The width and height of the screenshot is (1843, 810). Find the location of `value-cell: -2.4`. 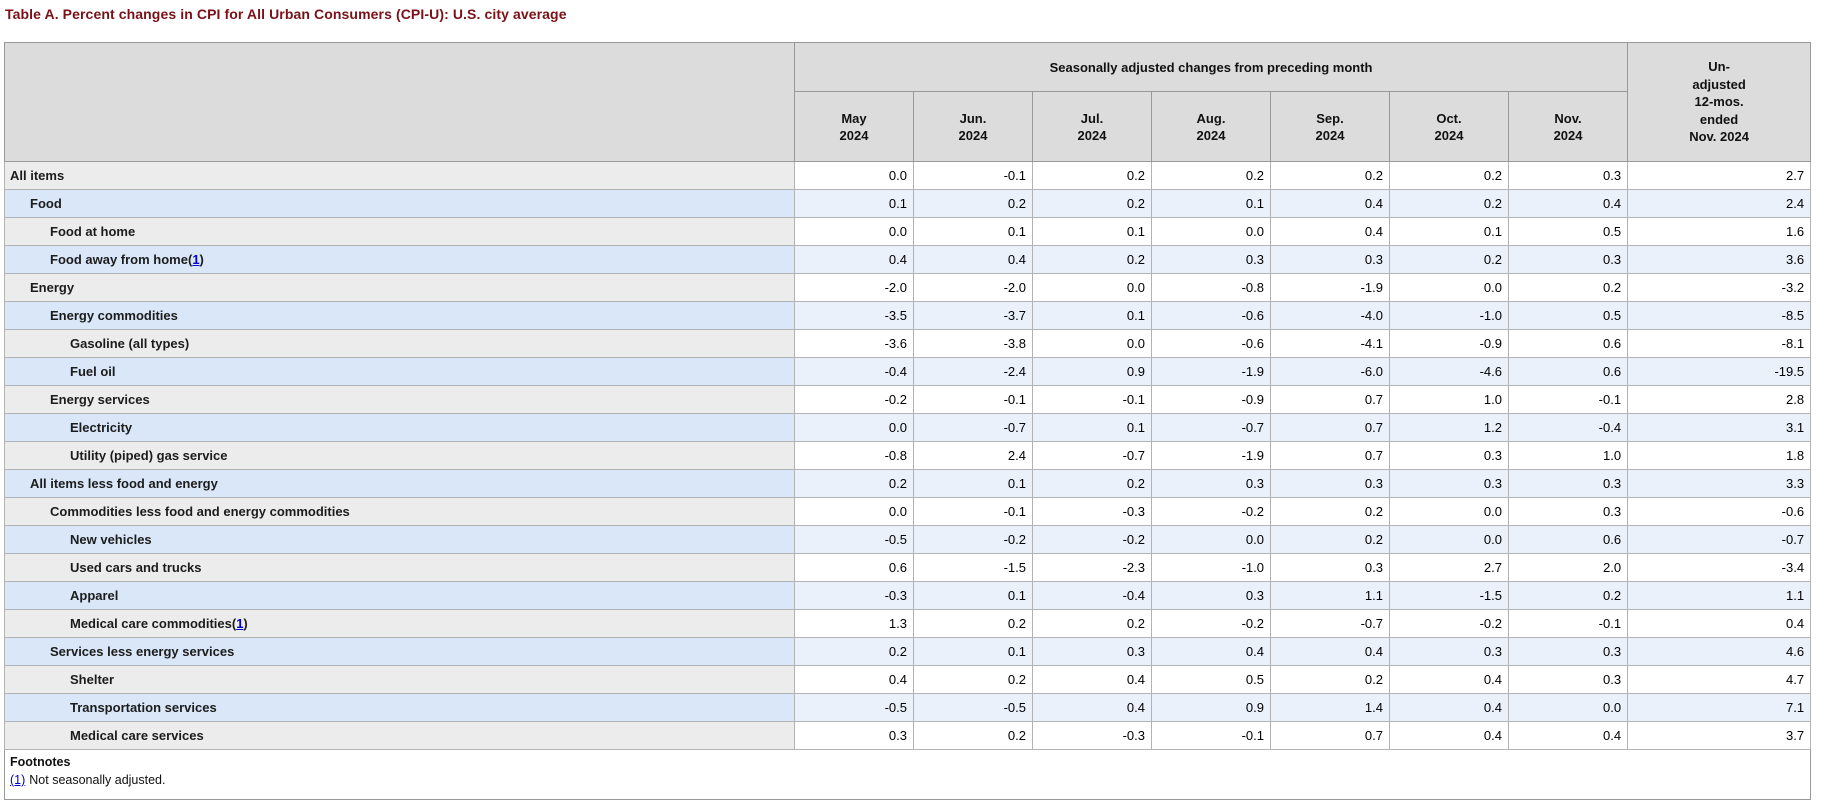

value-cell: -2.4 is located at coordinates (973, 371).